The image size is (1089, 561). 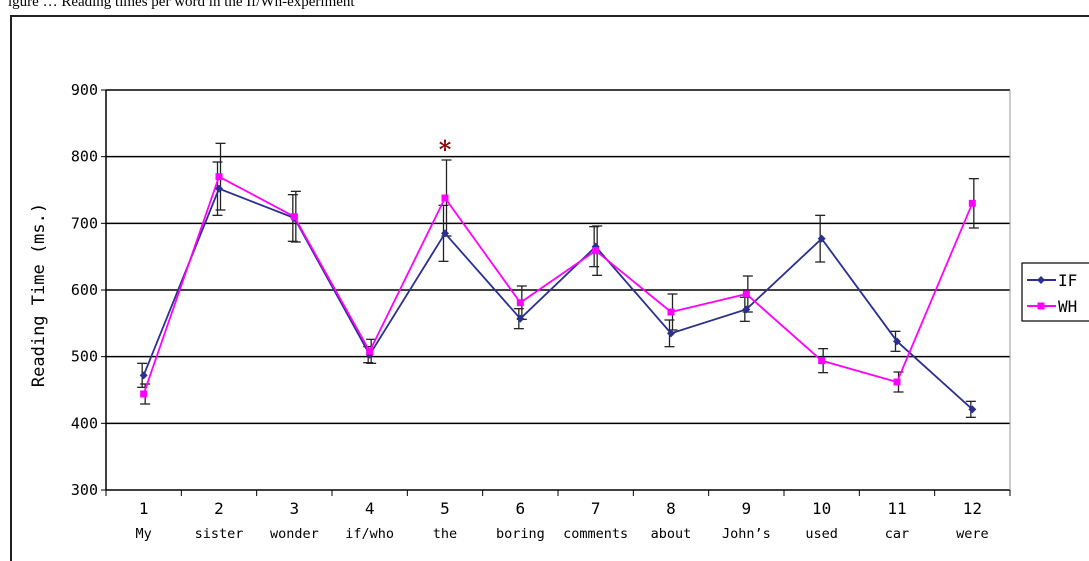 I want to click on x-tick-label: 6, so click(x=521, y=508).